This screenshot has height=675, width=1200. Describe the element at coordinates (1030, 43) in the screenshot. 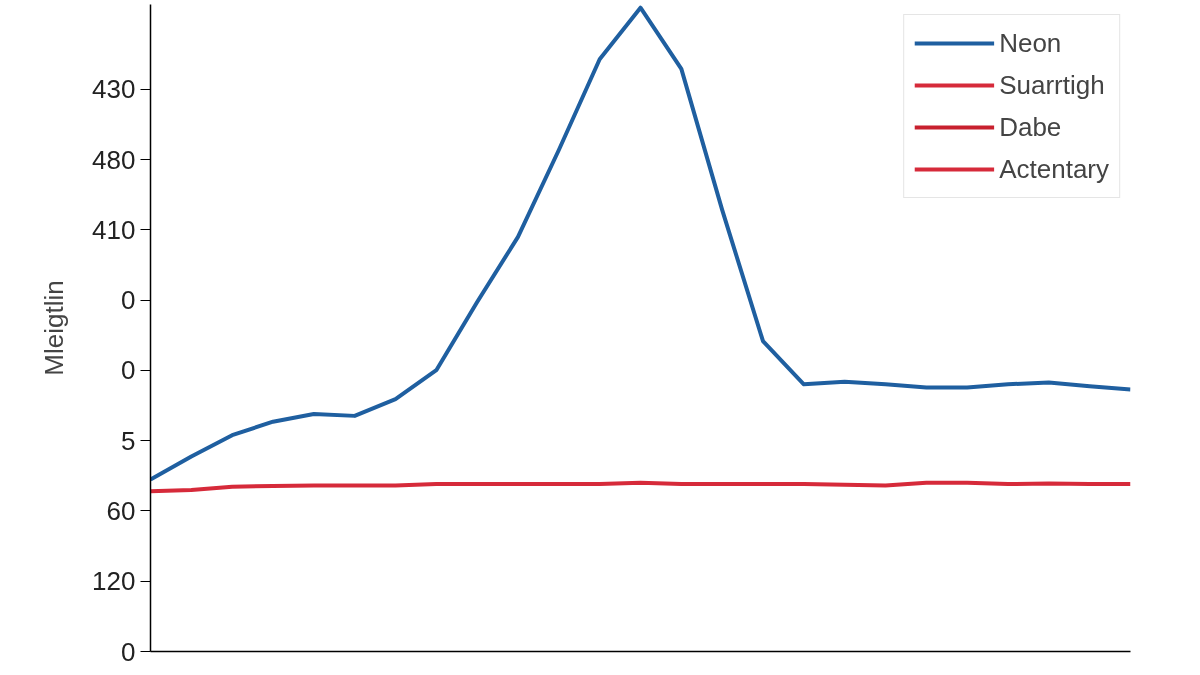

I see `legend-label: Neon` at that location.